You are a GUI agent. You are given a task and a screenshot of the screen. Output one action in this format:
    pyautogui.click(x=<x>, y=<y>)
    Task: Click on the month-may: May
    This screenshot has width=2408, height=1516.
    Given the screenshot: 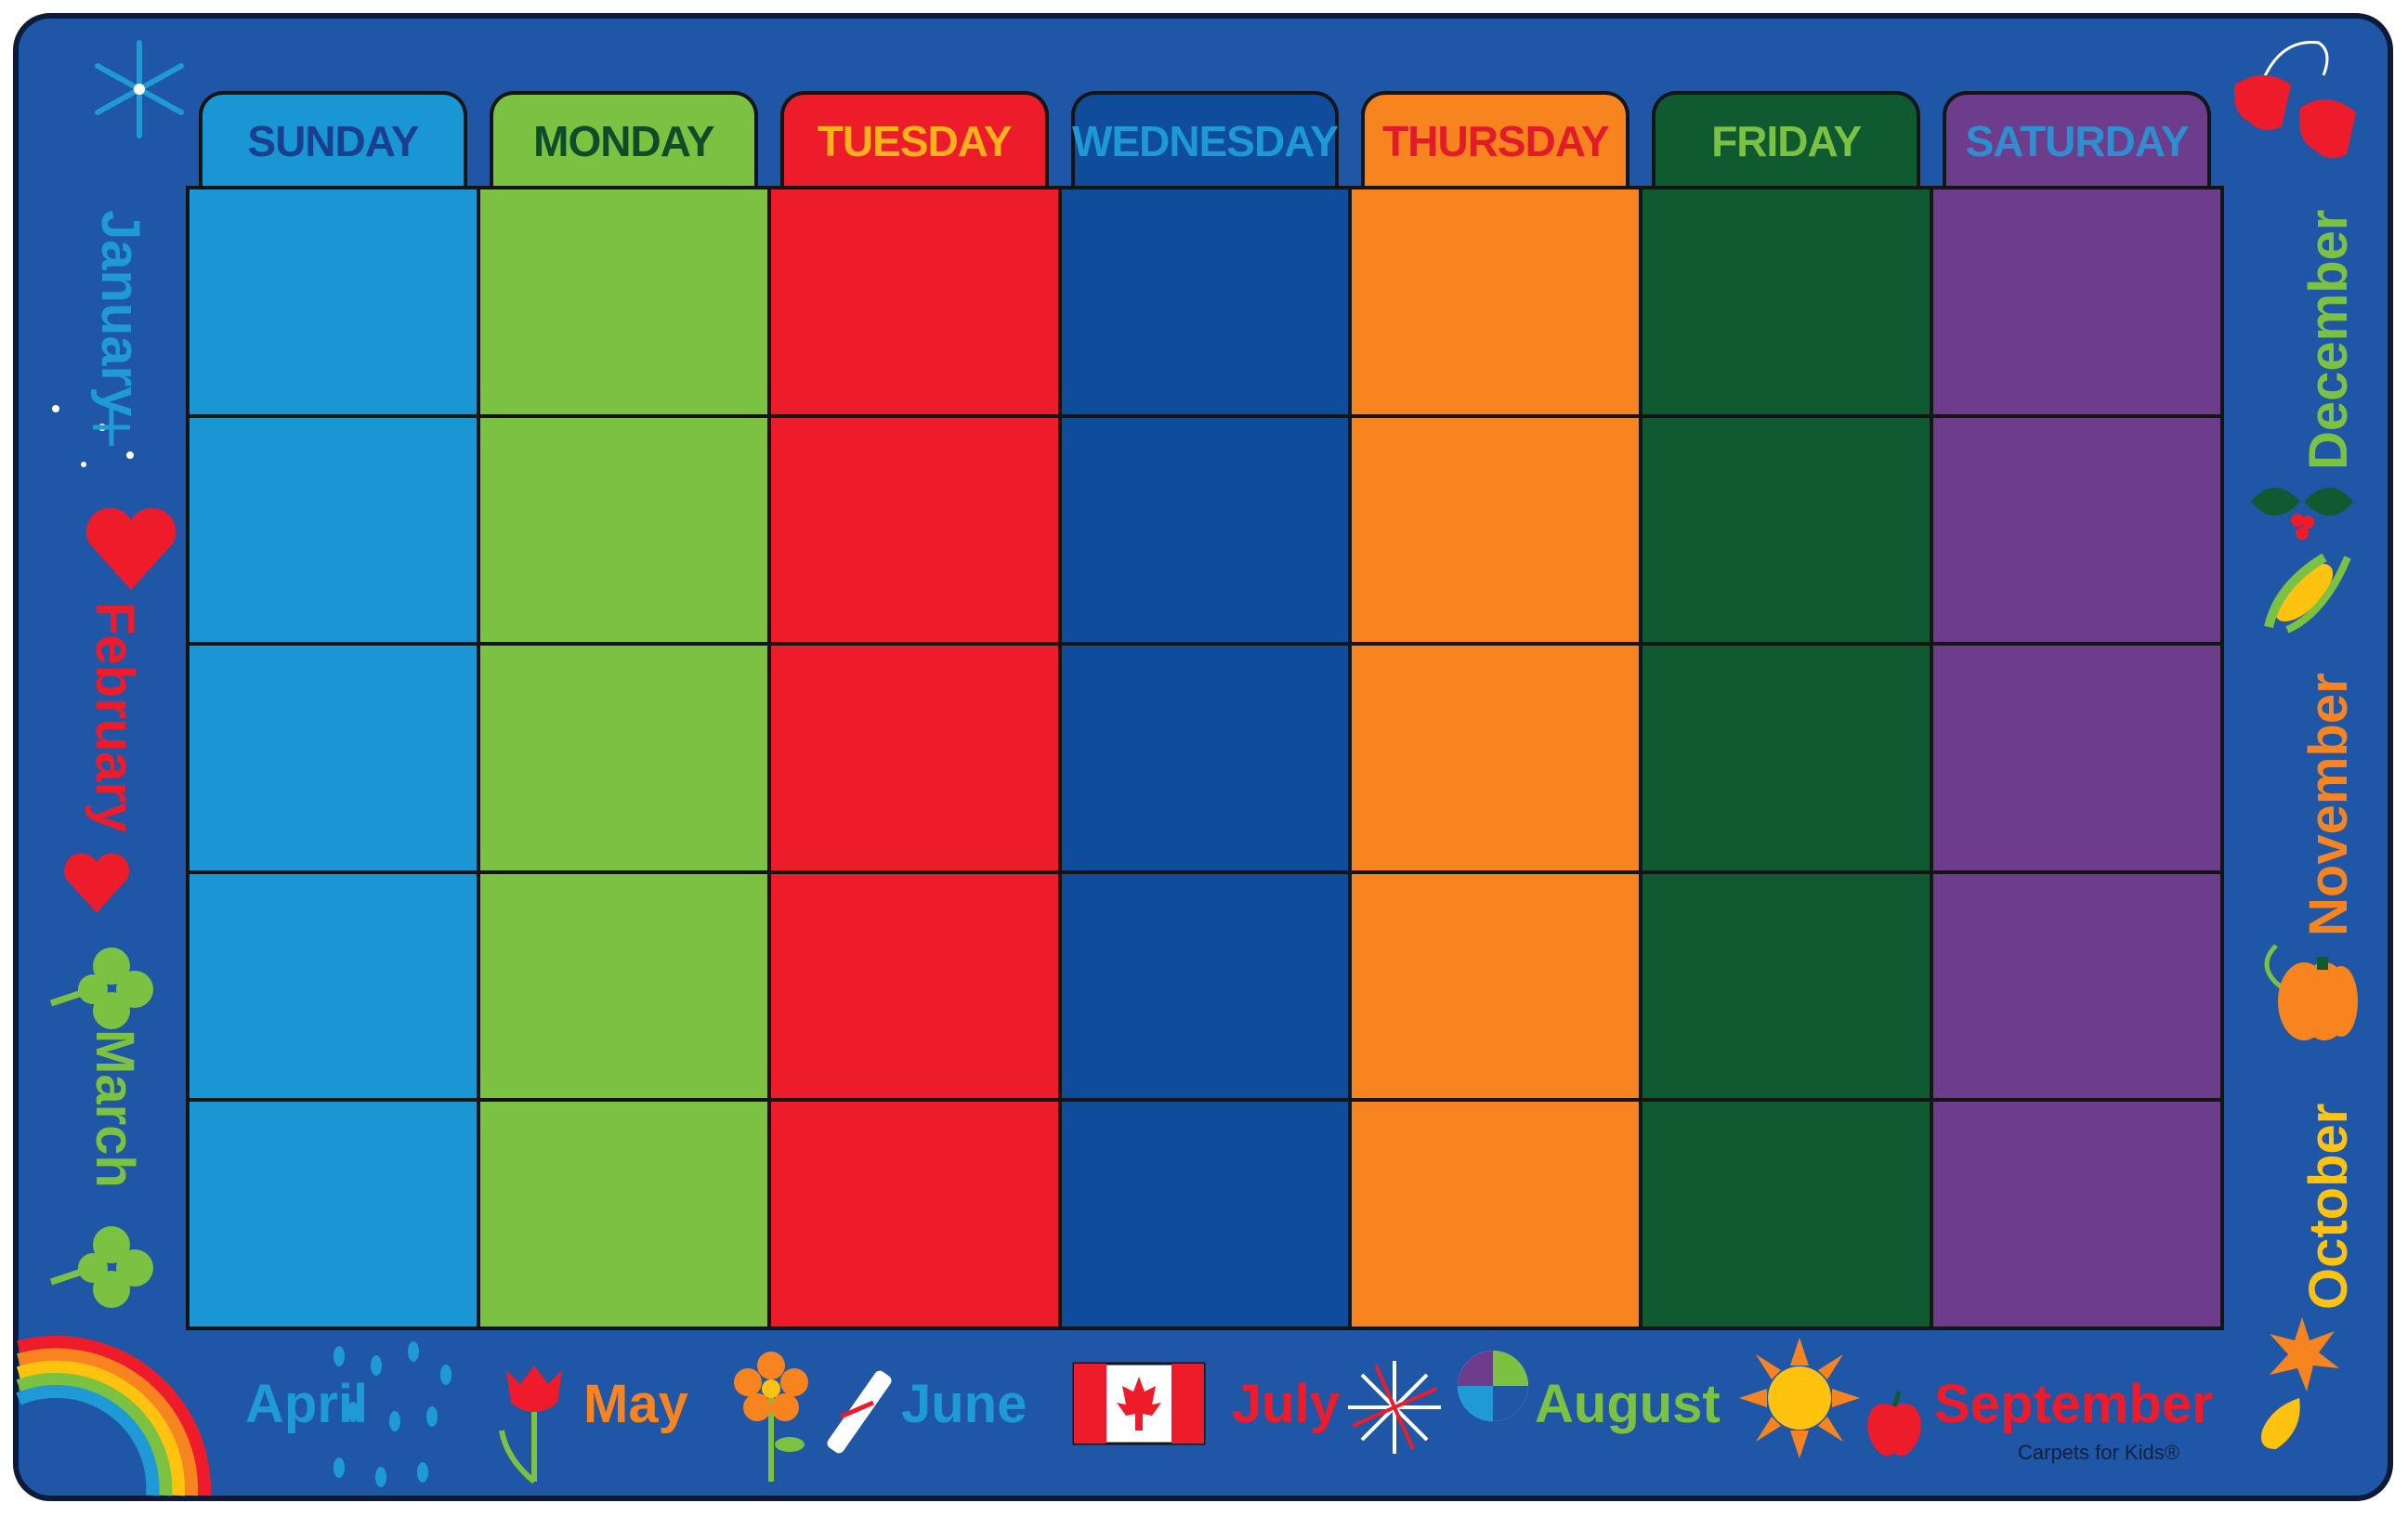 What is the action you would take?
    pyautogui.click(x=635, y=1404)
    